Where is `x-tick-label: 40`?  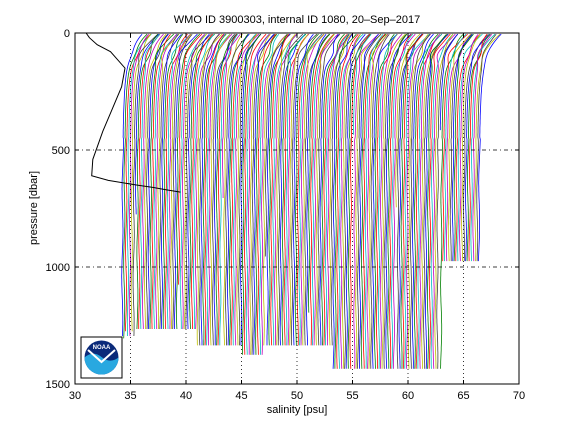
x-tick-label: 40 is located at coordinates (186, 396).